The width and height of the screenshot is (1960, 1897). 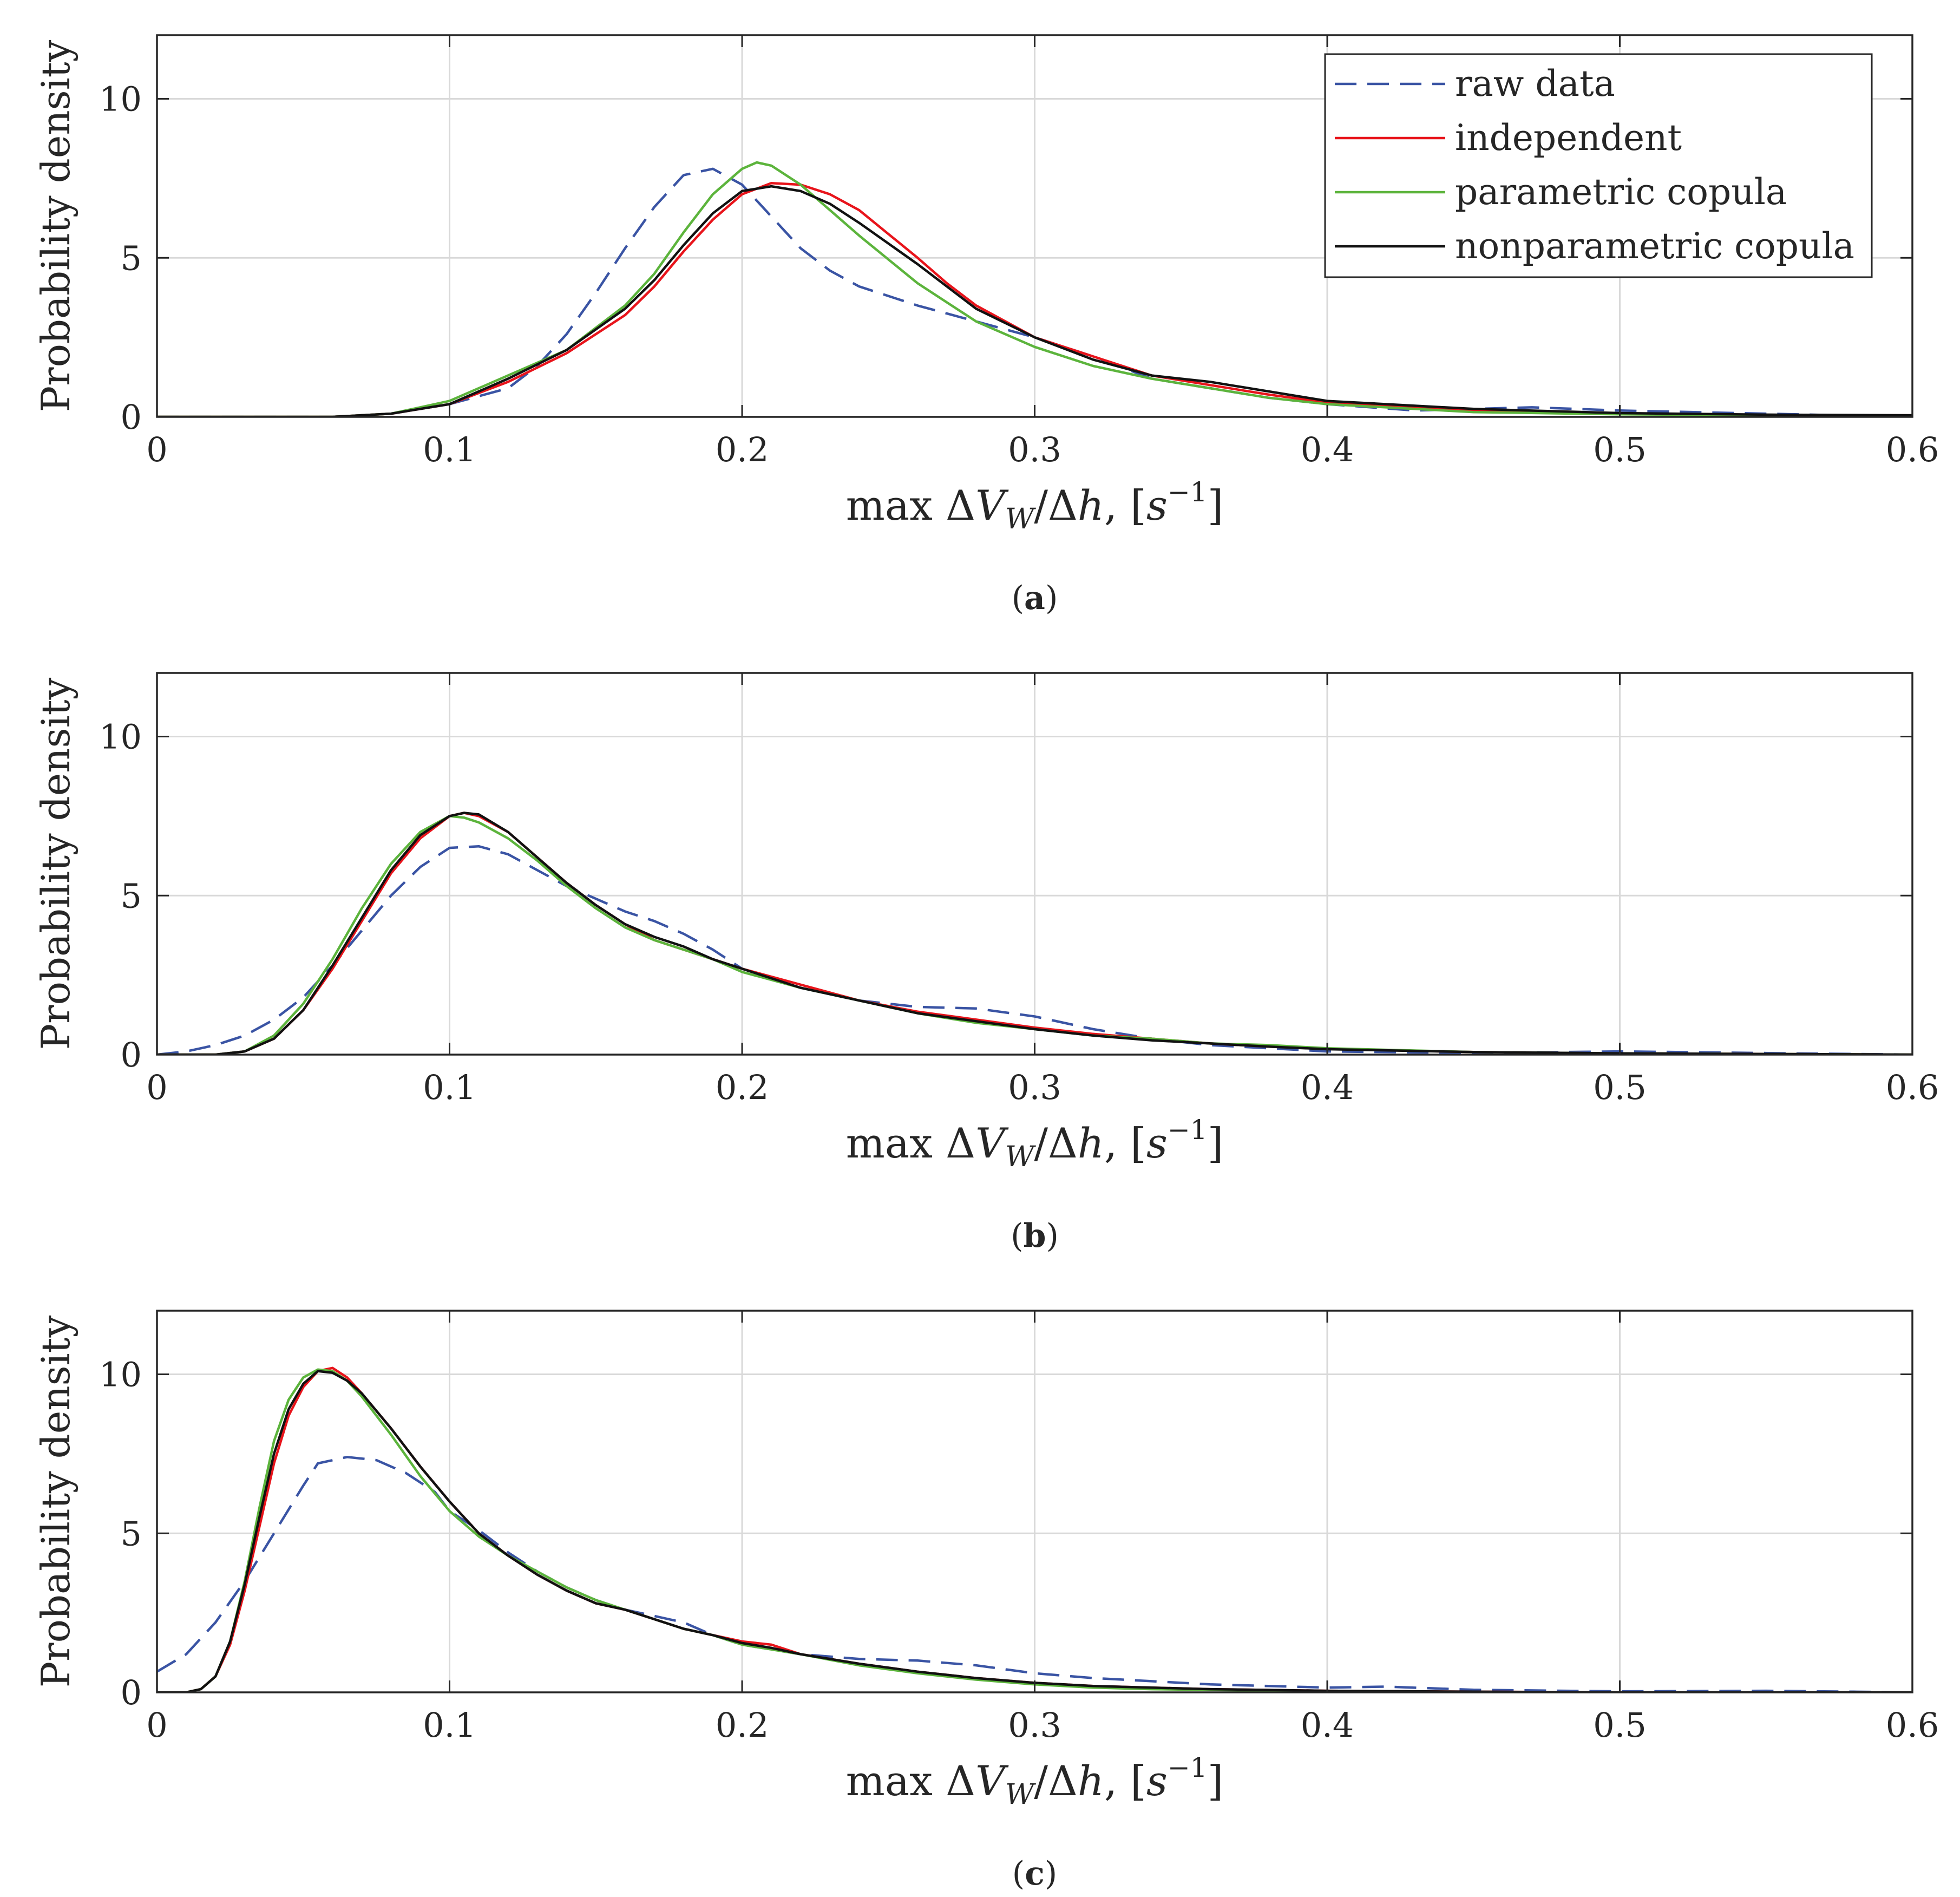 I want to click on caption-letter: b, so click(x=1035, y=1236).